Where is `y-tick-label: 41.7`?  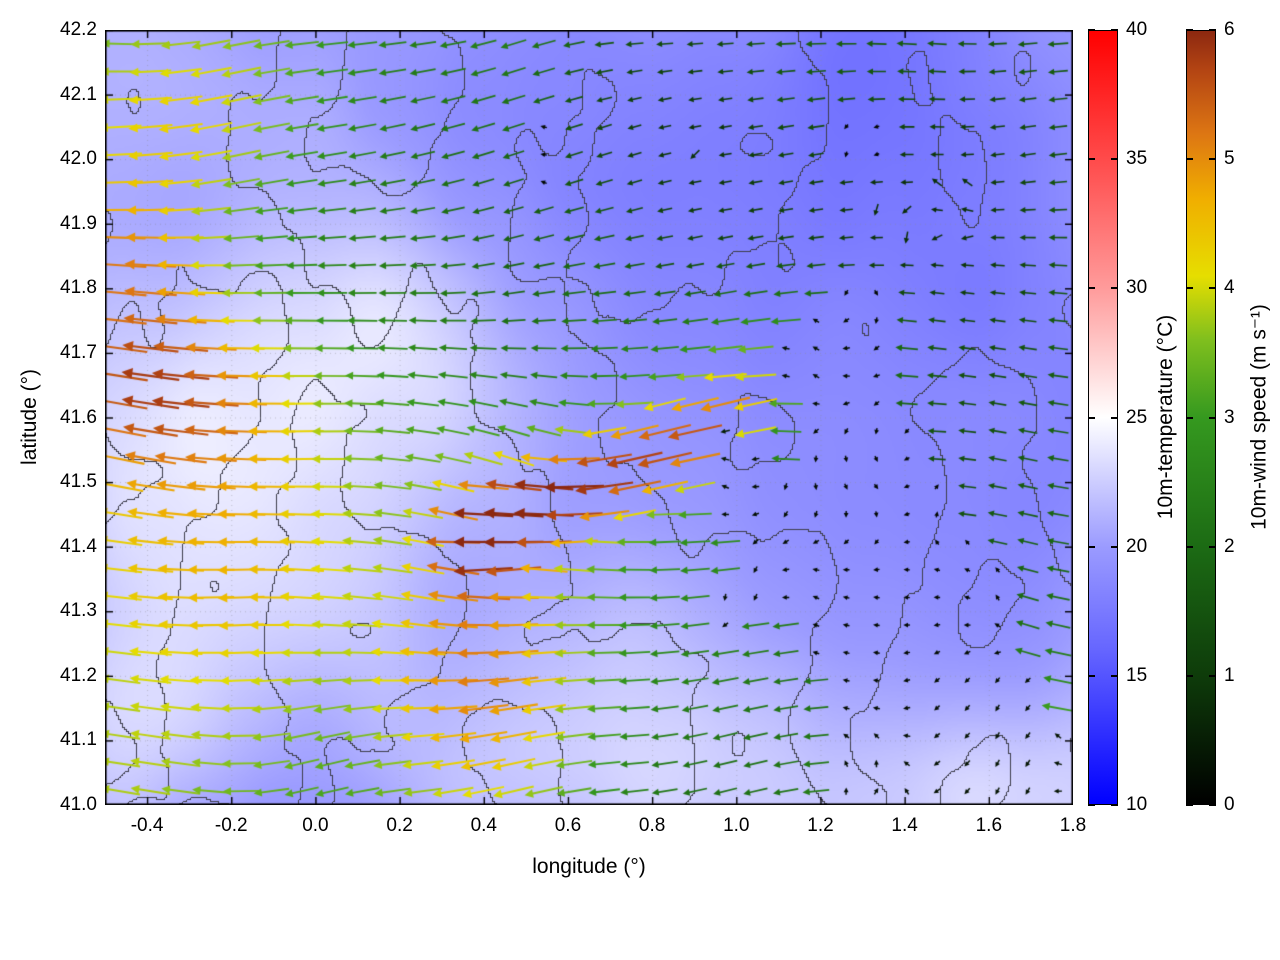
y-tick-label: 41.7 is located at coordinates (78, 352).